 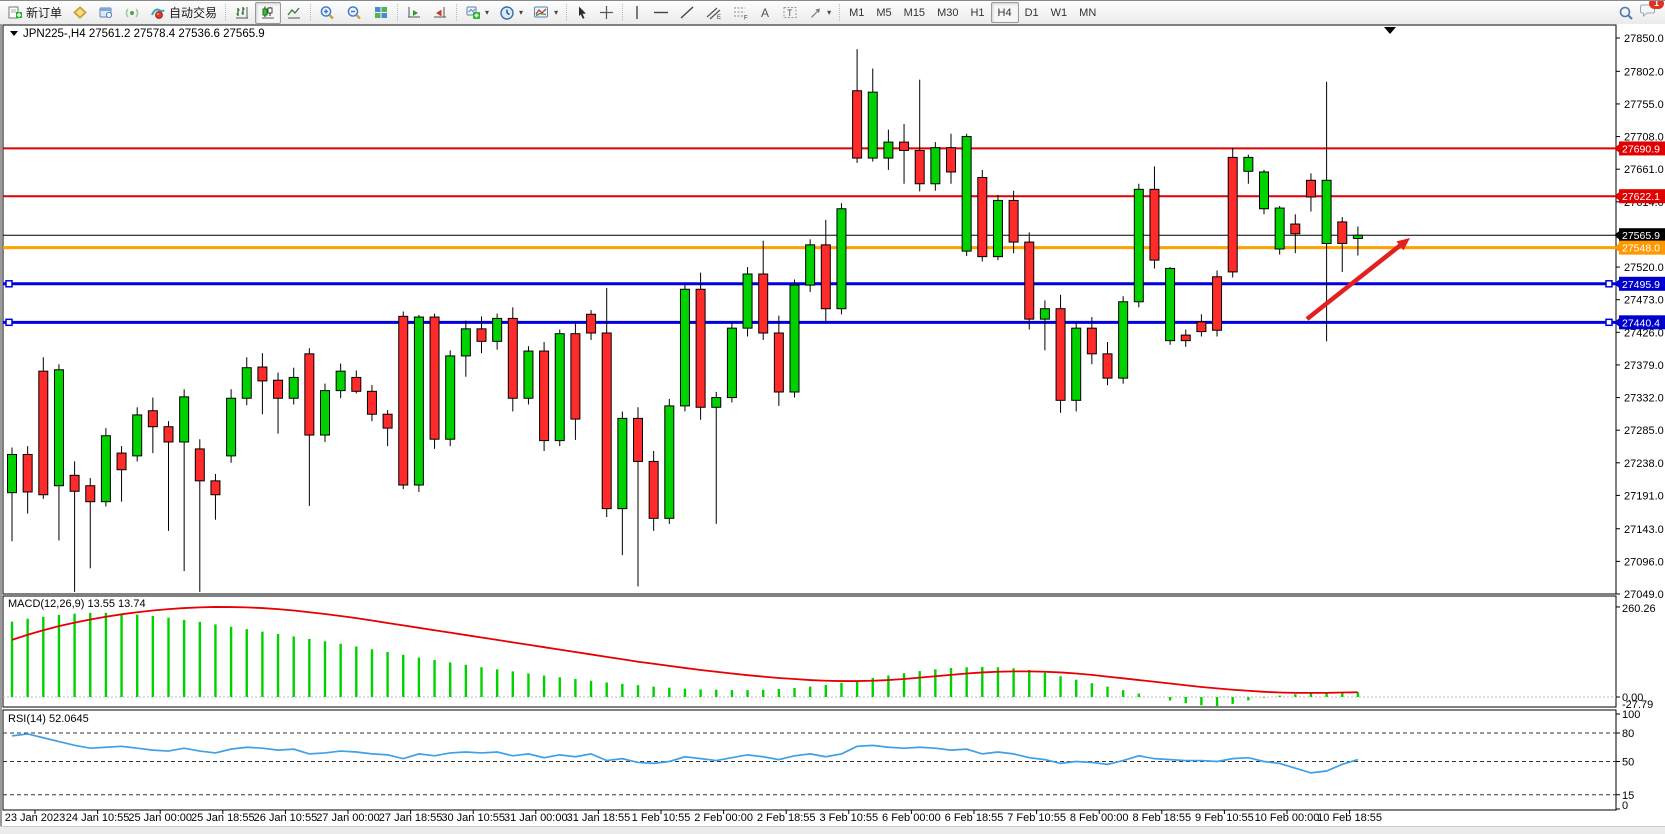 What do you see at coordinates (556, 12) in the screenshot?
I see `chevron-down-icon: ▾` at bounding box center [556, 12].